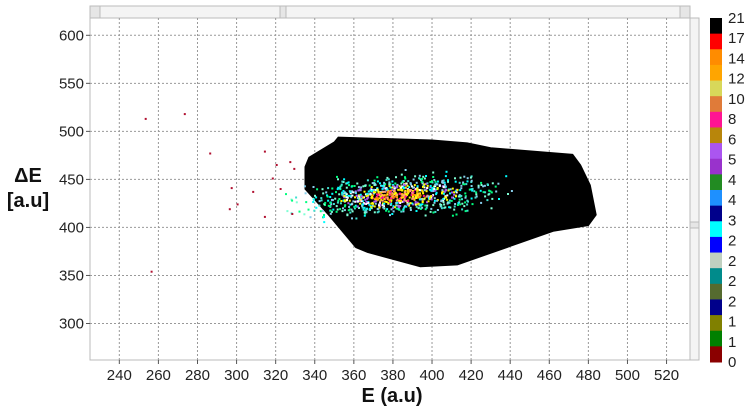 The height and width of the screenshot is (410, 749). I want to click on top-scrollbar, so click(390, 12).